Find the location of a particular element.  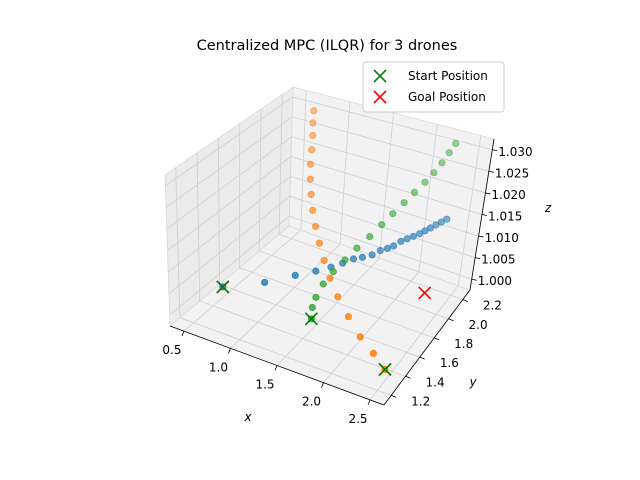

y-axis-label: y is located at coordinates (472, 382).